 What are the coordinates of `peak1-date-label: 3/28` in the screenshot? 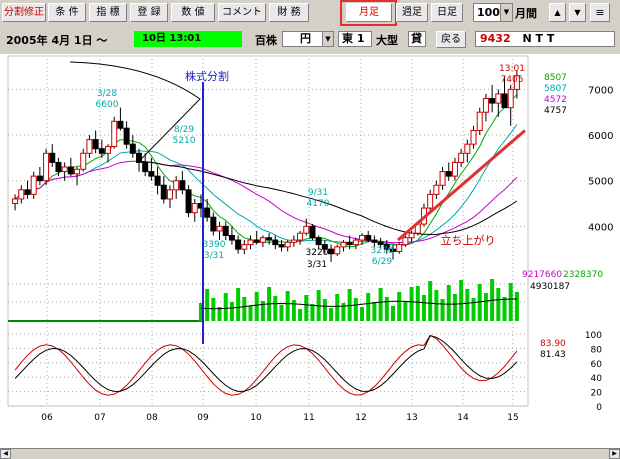 It's located at (107, 94).